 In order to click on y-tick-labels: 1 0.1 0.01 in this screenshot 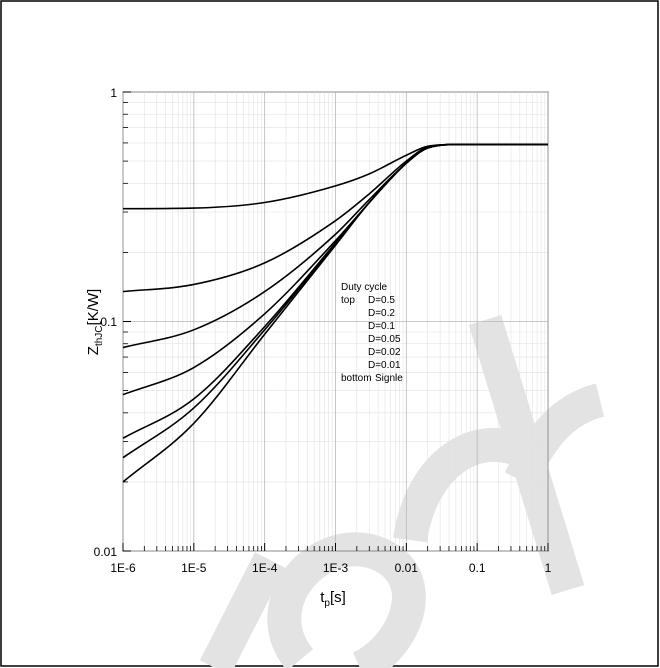, I will do `click(106, 322)`.